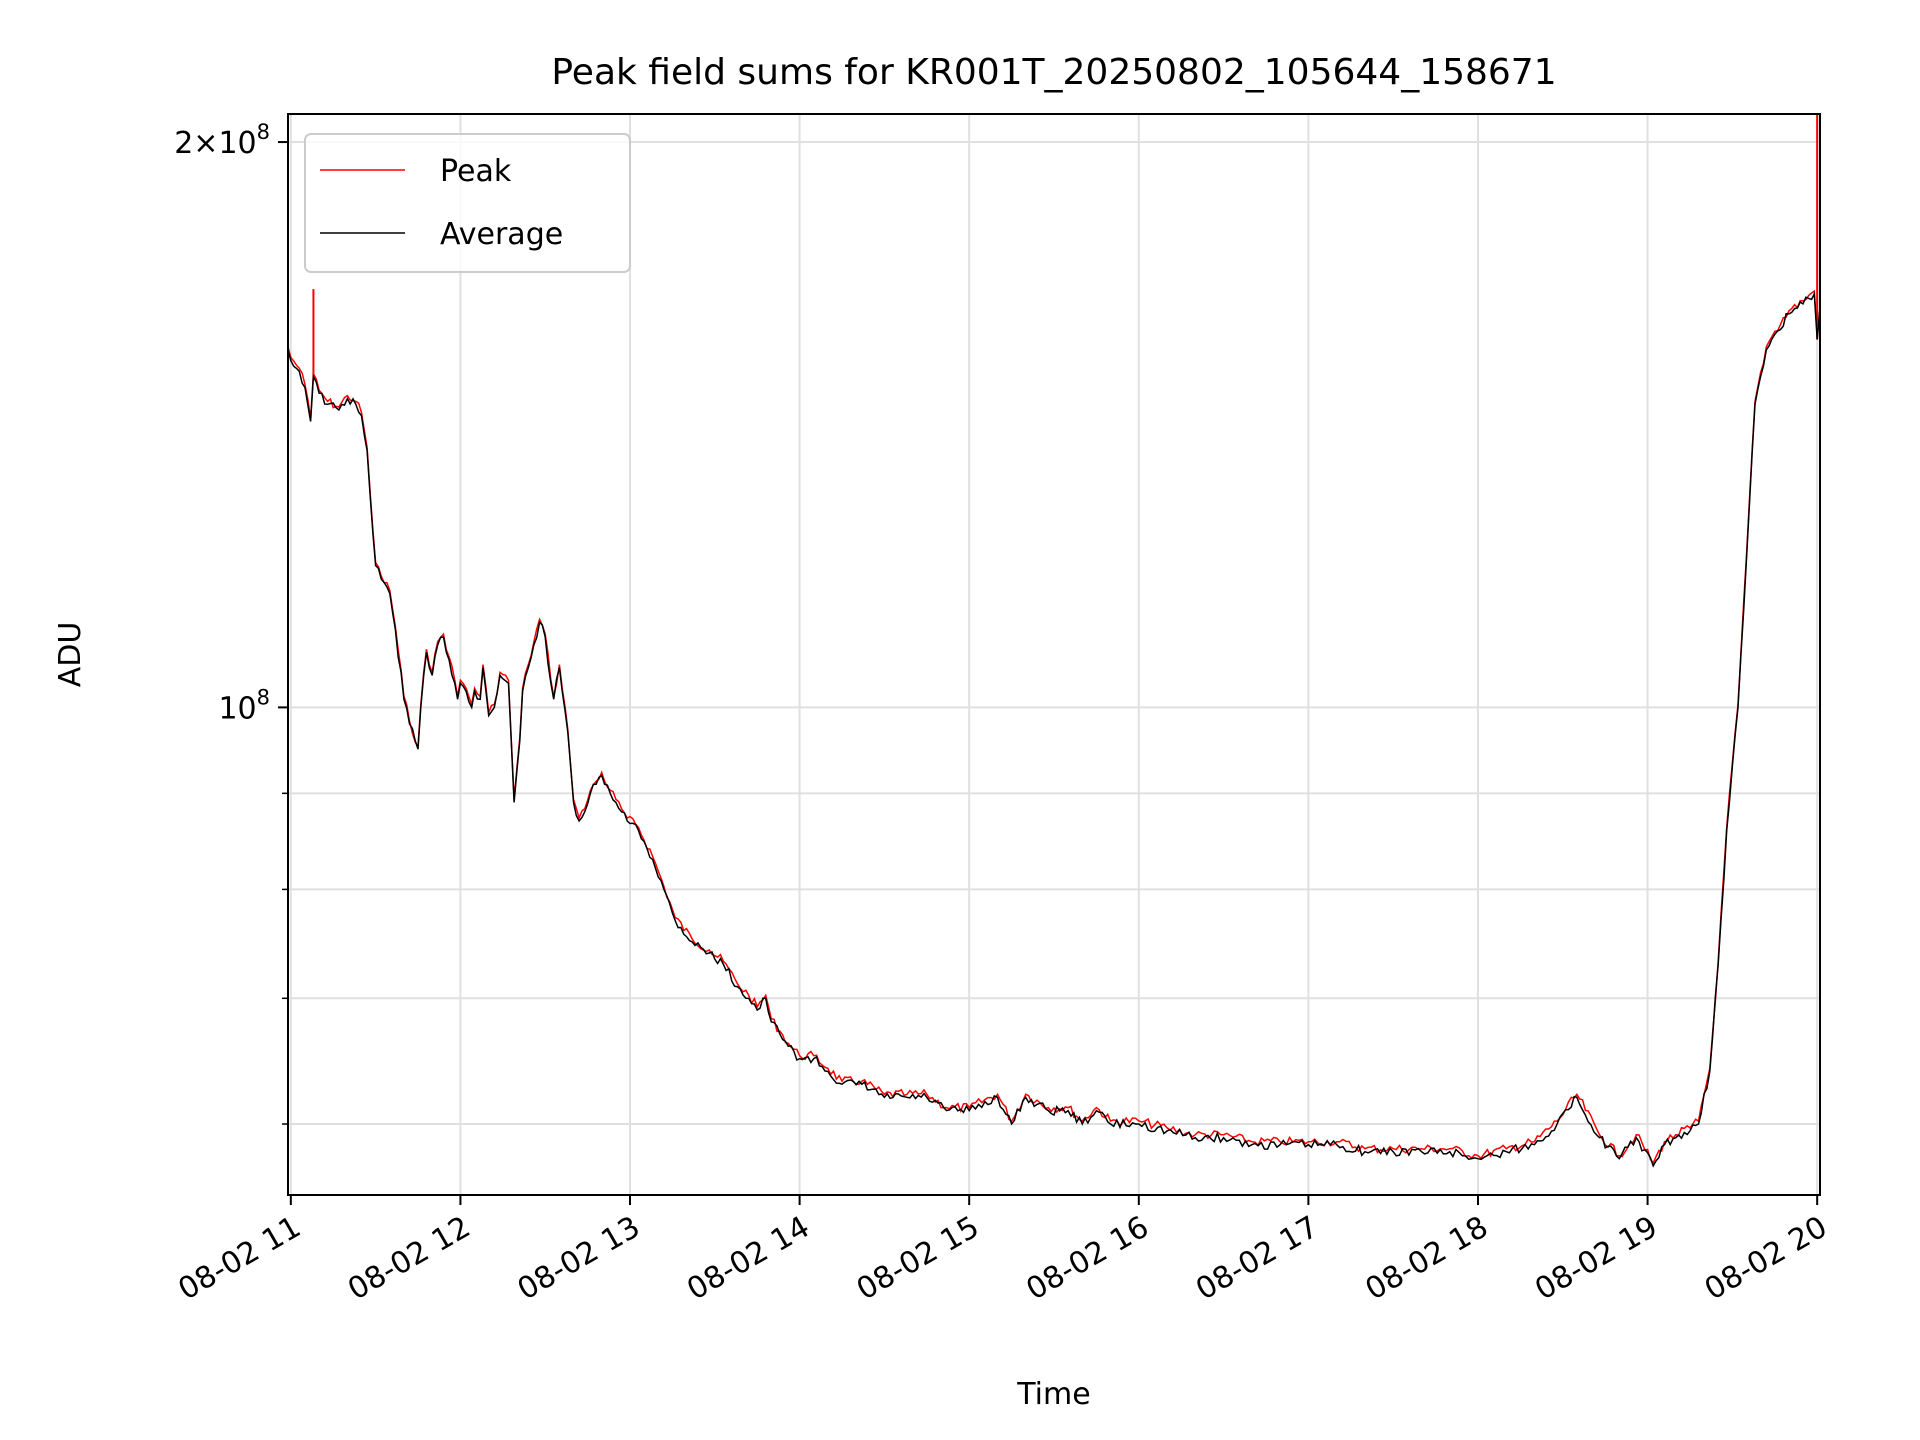 The width and height of the screenshot is (1920, 1440). Describe the element at coordinates (70, 655) in the screenshot. I see `y-axis-label: ADU` at that location.